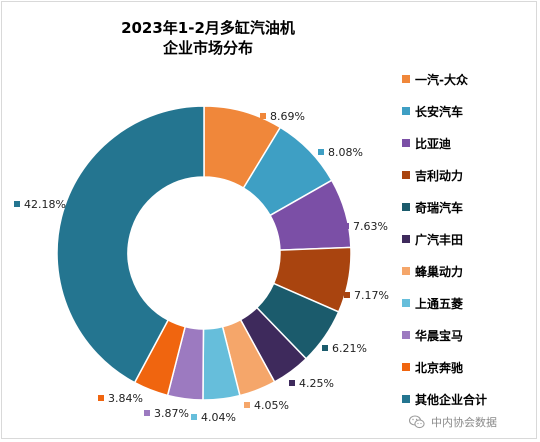 The image size is (540, 442). I want to click on legend-label: 其他企业合计, so click(451, 399).